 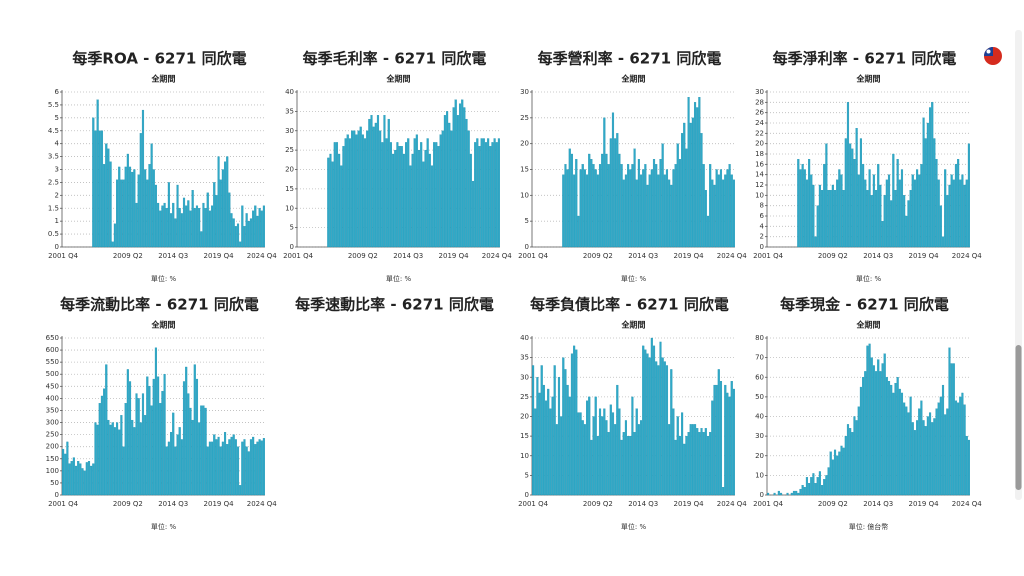 I want to click on y-tick-label: 8, so click(x=762, y=206).